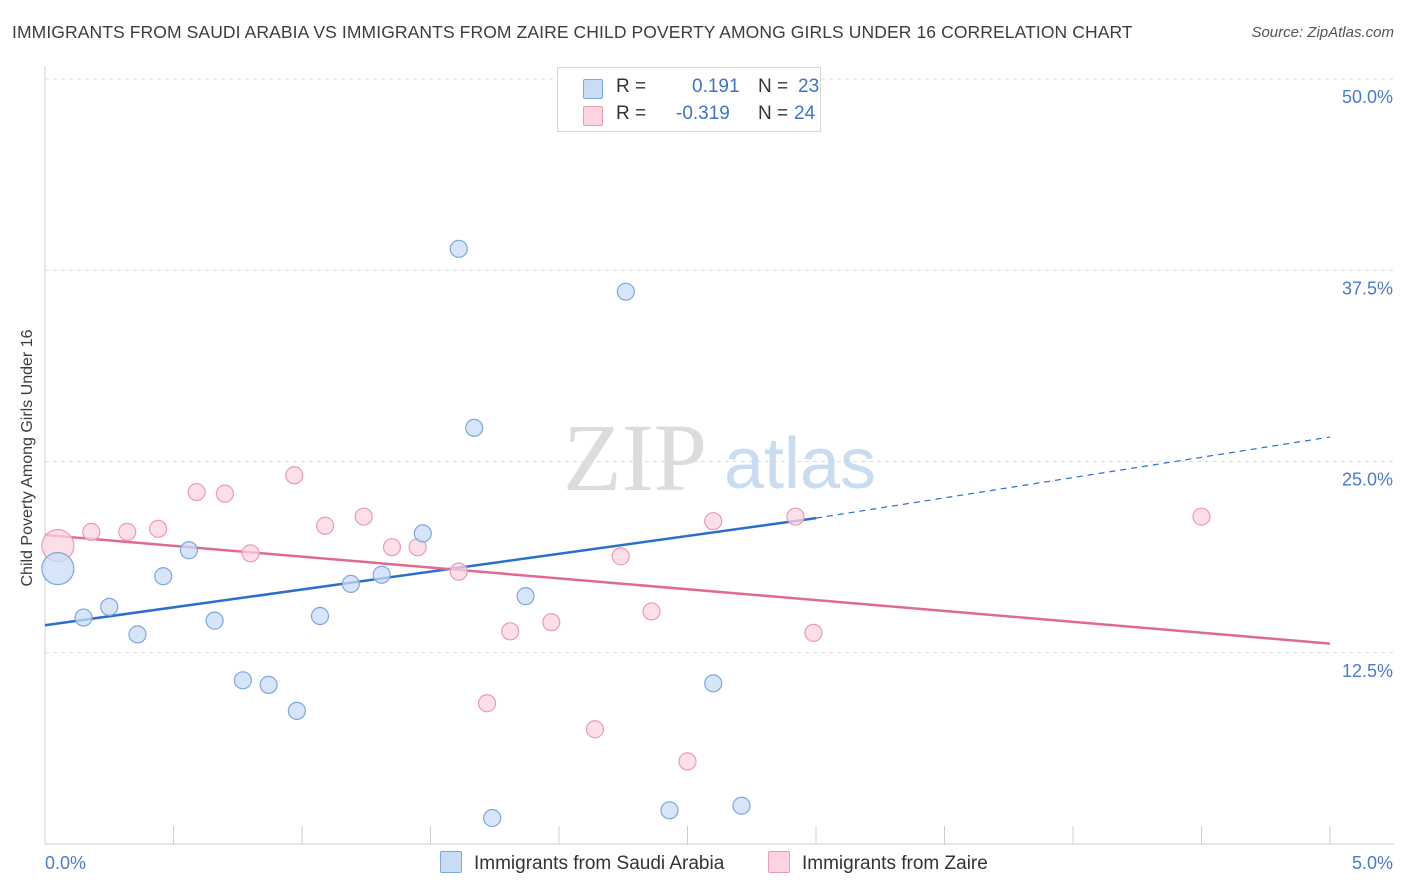  Describe the element at coordinates (895, 863) in the screenshot. I see `bottom-legend-label-zaire: Immigrants from Zaire` at that location.